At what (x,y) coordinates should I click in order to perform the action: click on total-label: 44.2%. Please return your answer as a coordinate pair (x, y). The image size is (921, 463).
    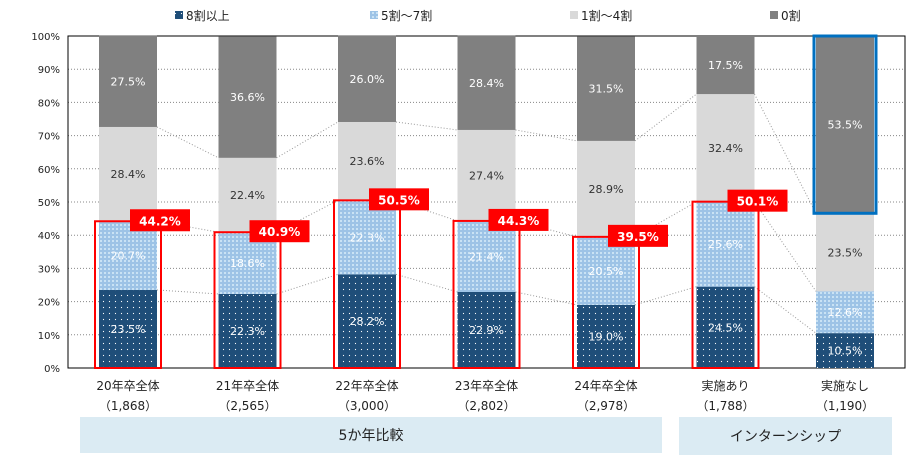
    Looking at the image, I should click on (160, 221).